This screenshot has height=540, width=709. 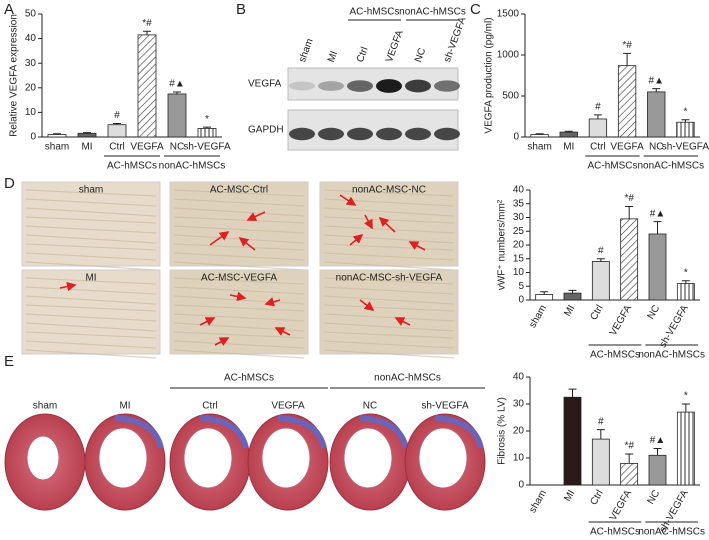 What do you see at coordinates (370, 406) in the screenshot?
I see `section-label: NC` at bounding box center [370, 406].